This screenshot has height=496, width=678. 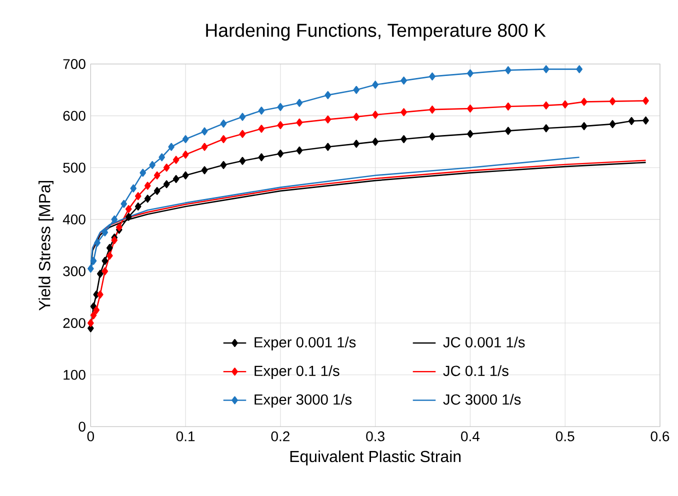 What do you see at coordinates (470, 436) in the screenshot?
I see `x-tick-label: 0.4` at bounding box center [470, 436].